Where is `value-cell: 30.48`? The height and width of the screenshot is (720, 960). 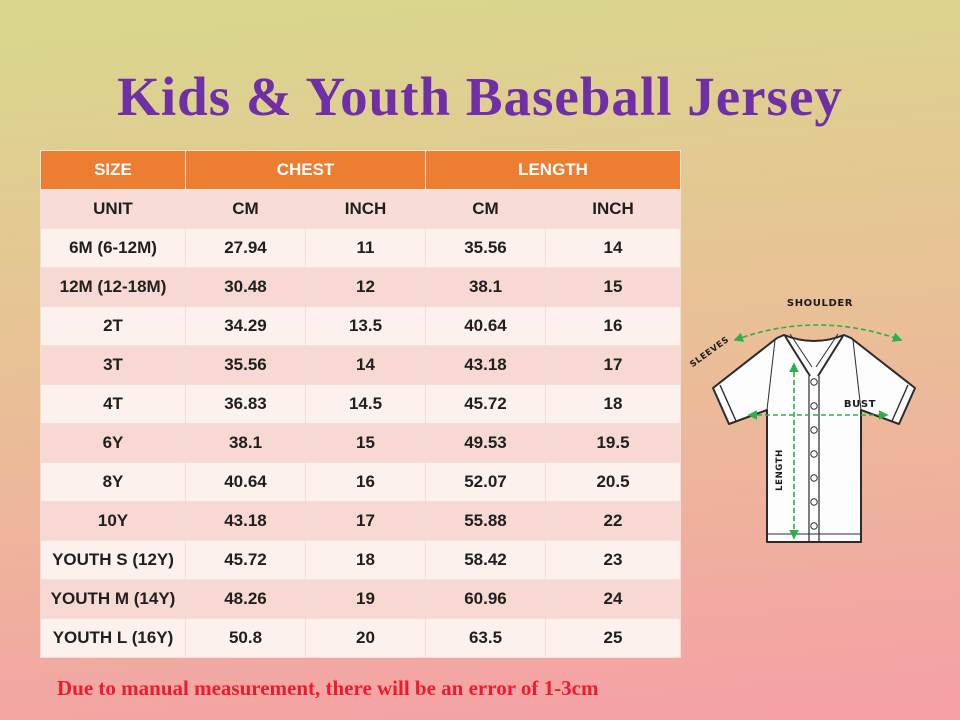
value-cell: 30.48 is located at coordinates (245, 287).